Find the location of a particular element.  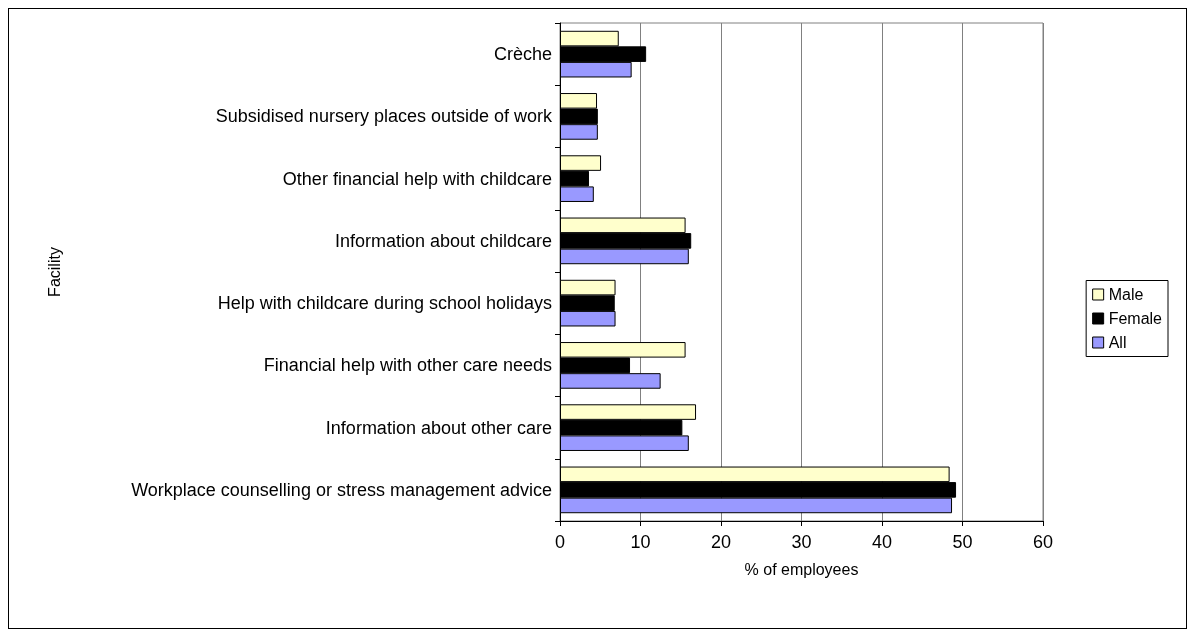

x-tick-label: 40 is located at coordinates (882, 542).